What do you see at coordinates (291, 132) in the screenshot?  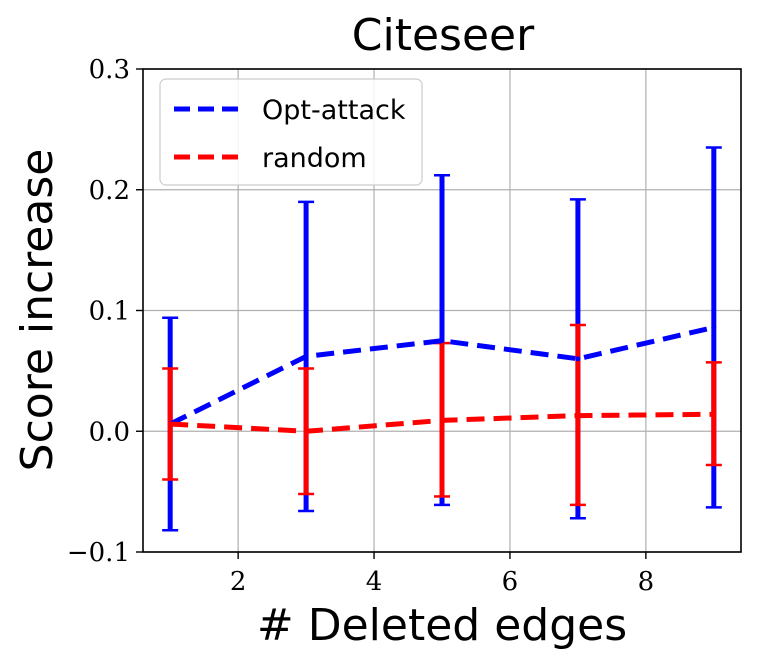 I see `legend: Opt-attack random` at bounding box center [291, 132].